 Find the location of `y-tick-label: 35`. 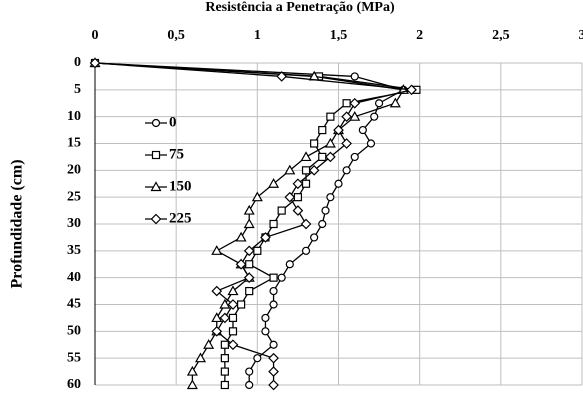

y-tick-label: 35 is located at coordinates (74, 250).